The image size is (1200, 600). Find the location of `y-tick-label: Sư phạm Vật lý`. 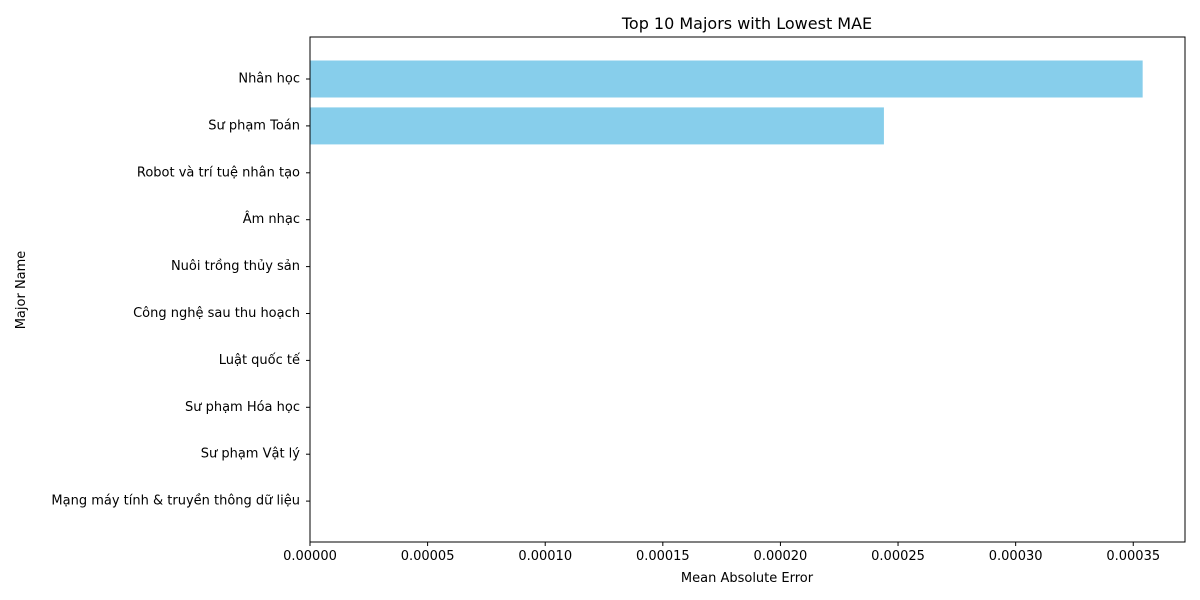

y-tick-label: Sư phạm Vật lý is located at coordinates (251, 454).